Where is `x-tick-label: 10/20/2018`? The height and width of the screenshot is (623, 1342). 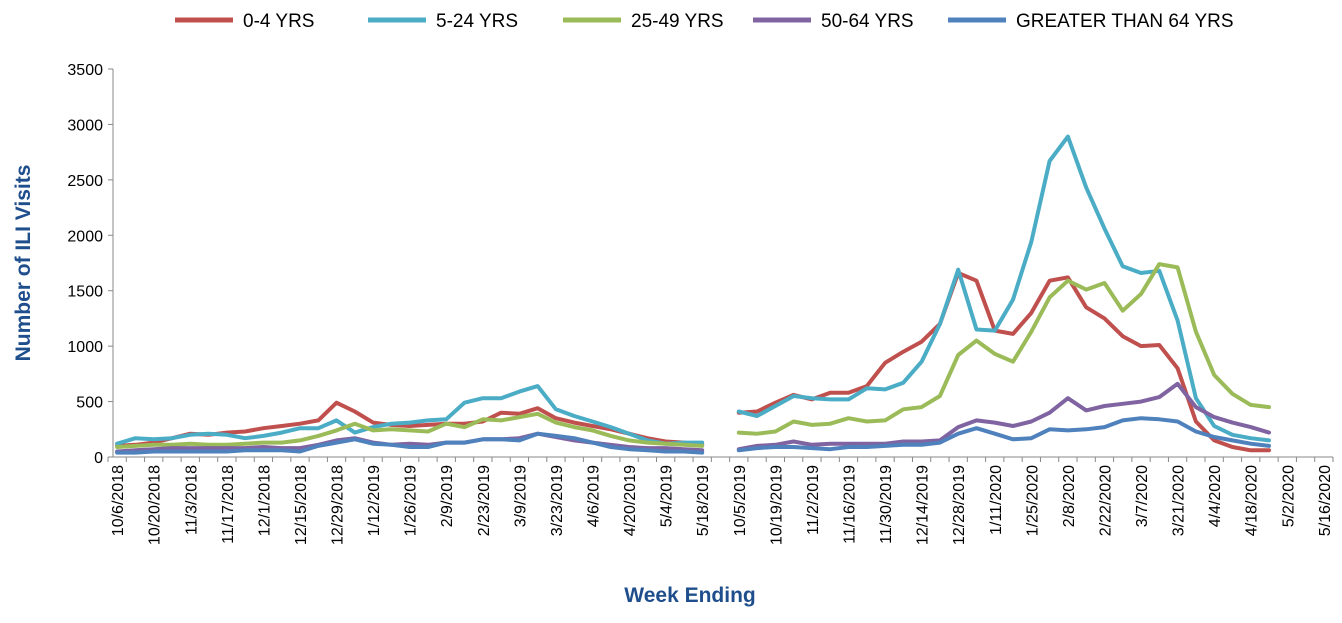
x-tick-label: 10/20/2018 is located at coordinates (155, 505).